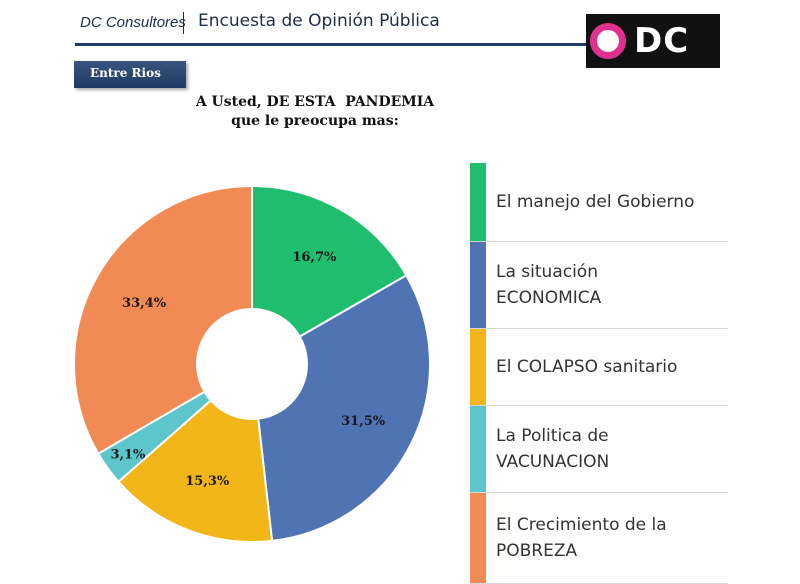 Image resolution: width=800 pixels, height=584 pixels. What do you see at coordinates (128, 455) in the screenshot?
I see `slice-data-label: 3,1%` at bounding box center [128, 455].